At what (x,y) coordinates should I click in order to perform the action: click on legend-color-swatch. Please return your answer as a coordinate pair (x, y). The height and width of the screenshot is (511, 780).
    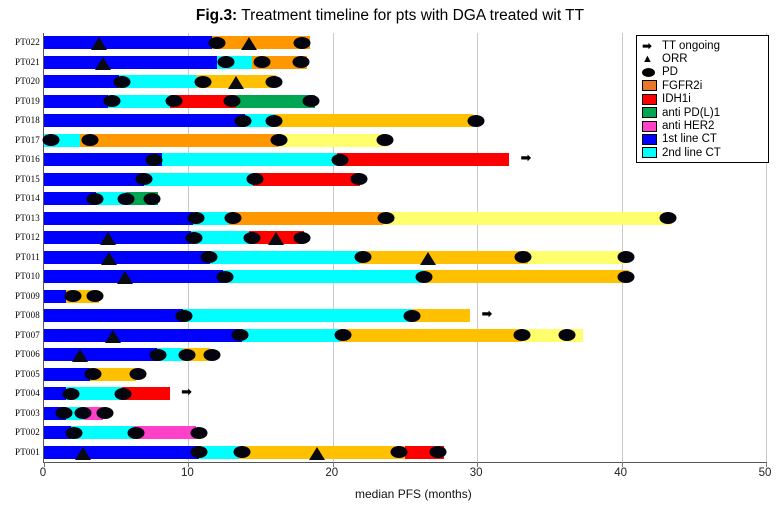
    Looking at the image, I should click on (652, 139).